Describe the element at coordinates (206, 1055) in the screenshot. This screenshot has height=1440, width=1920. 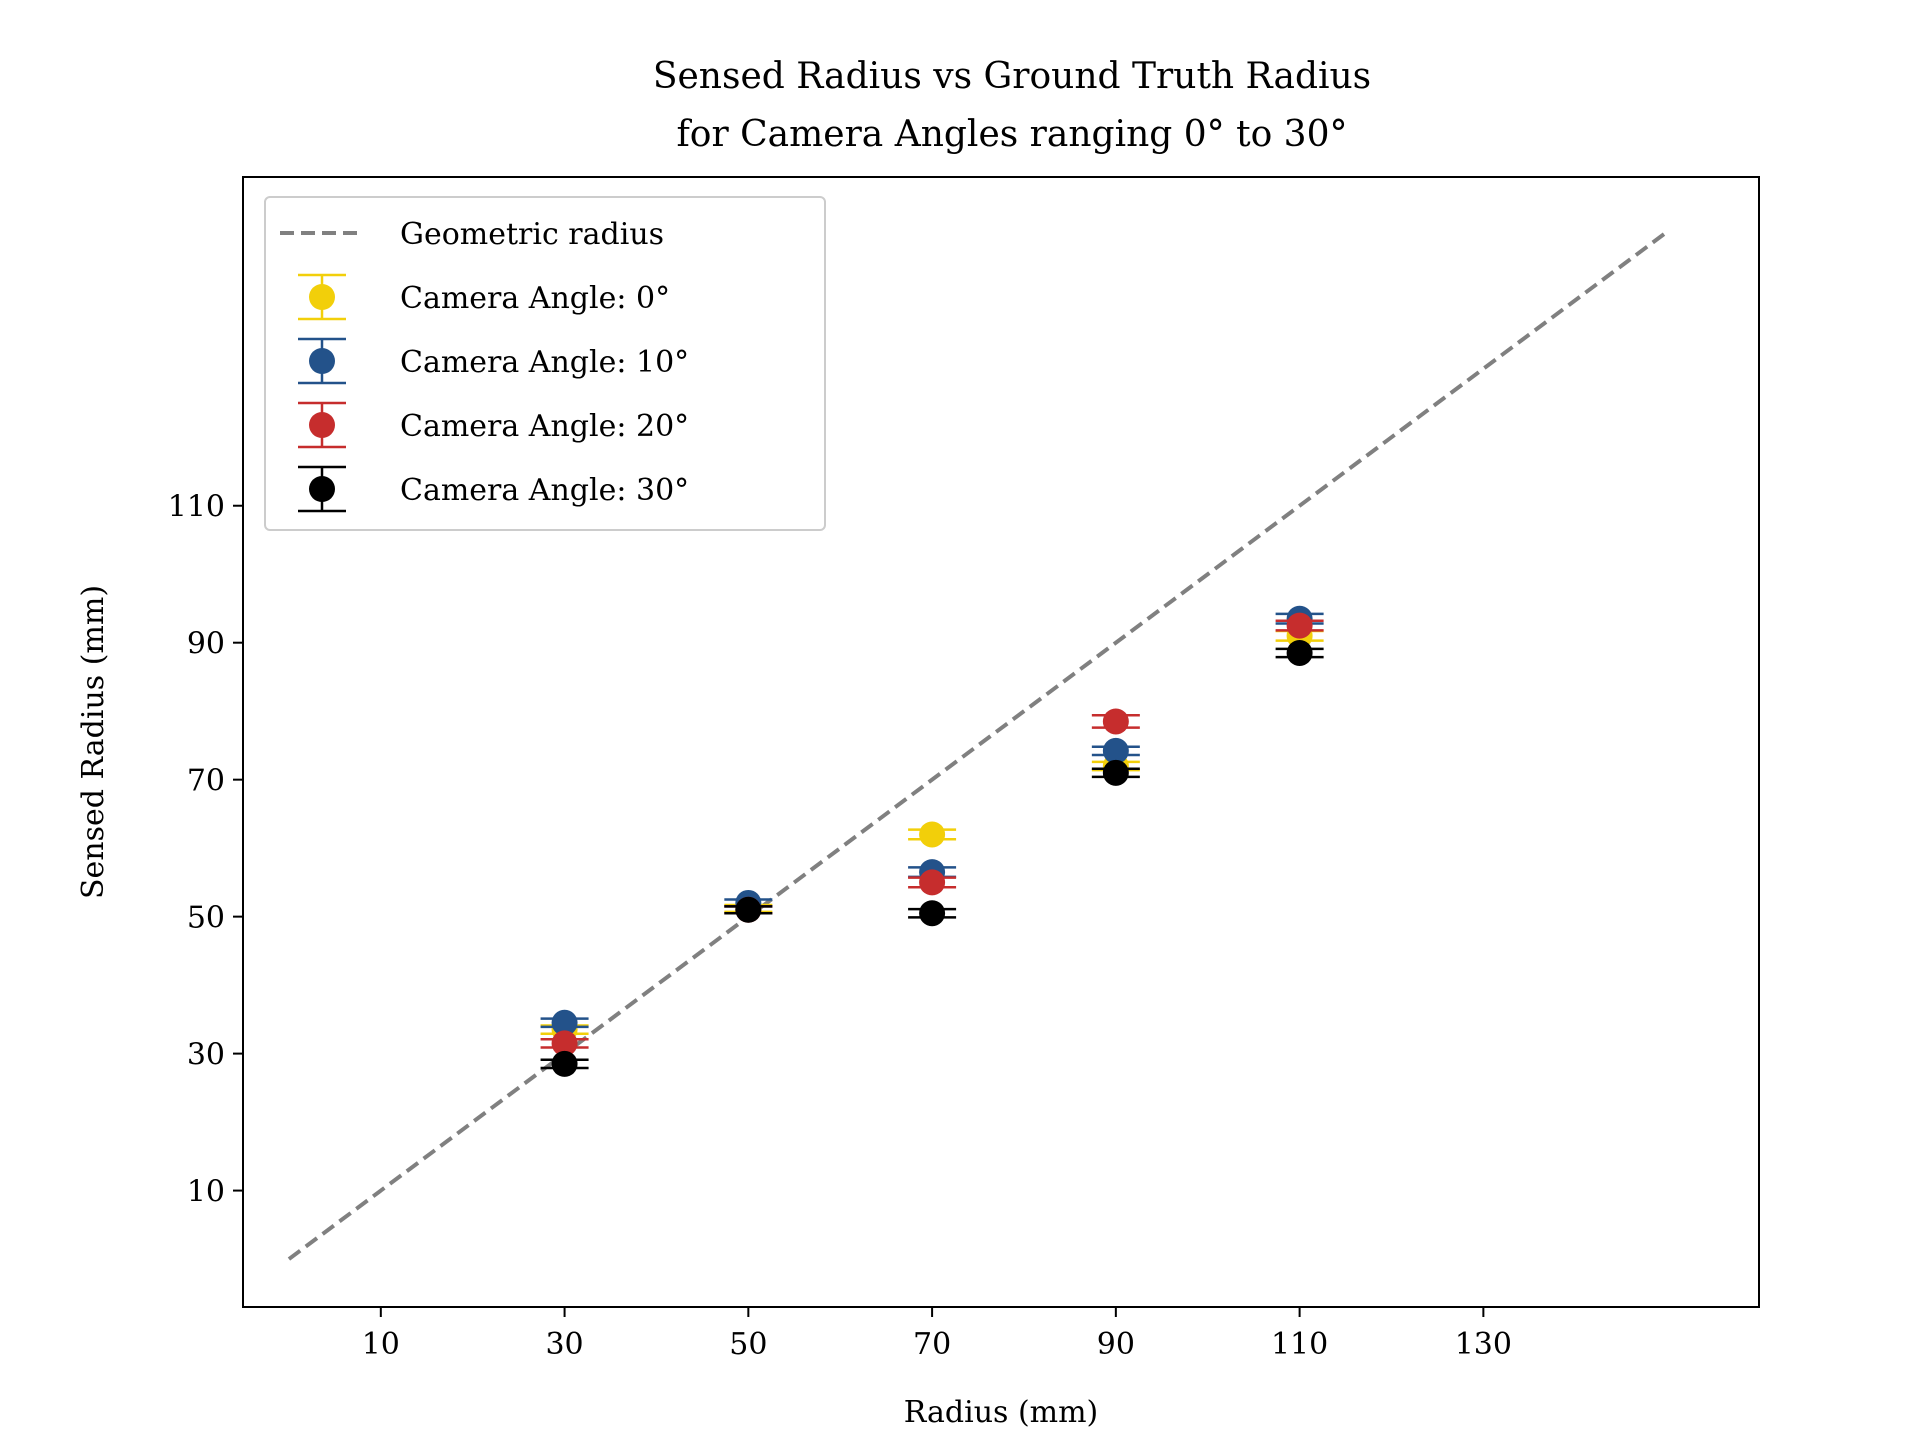
I see `y-tick-label: 30` at that location.